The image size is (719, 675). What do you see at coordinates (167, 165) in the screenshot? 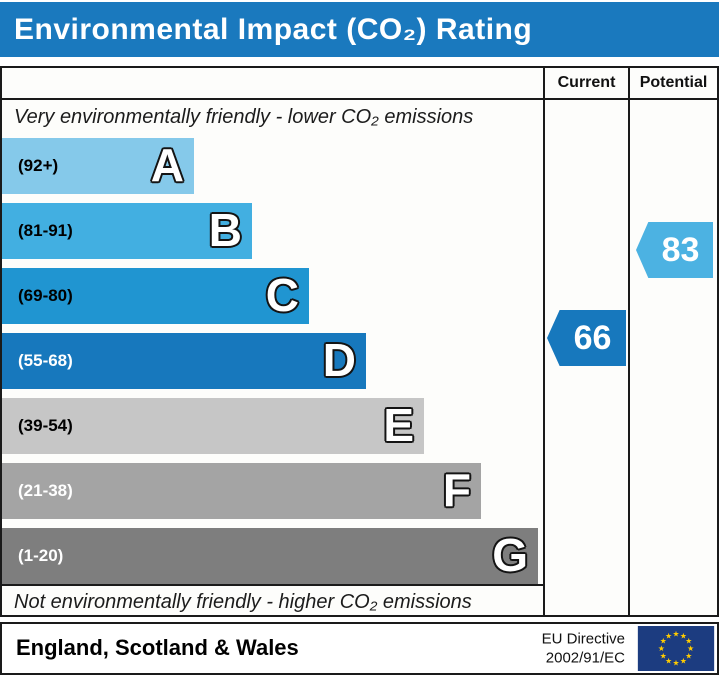
I see `band-letter: A` at bounding box center [167, 165].